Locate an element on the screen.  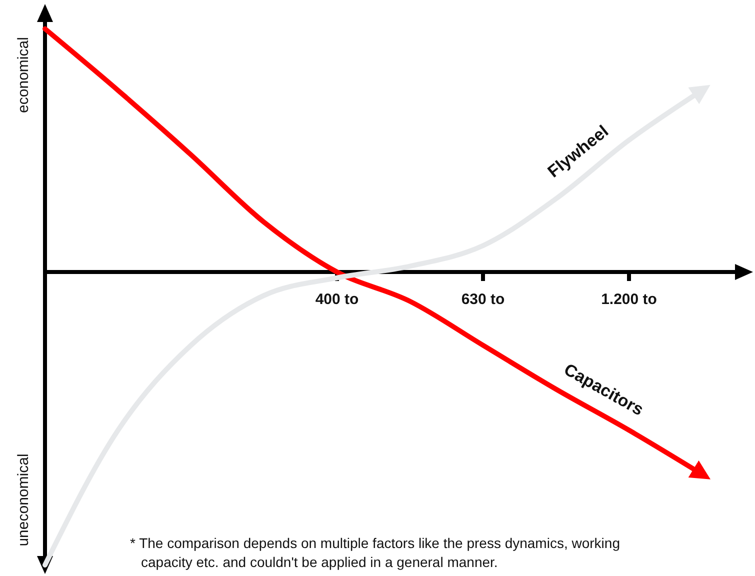
text: economical is located at coordinates (23, 75).